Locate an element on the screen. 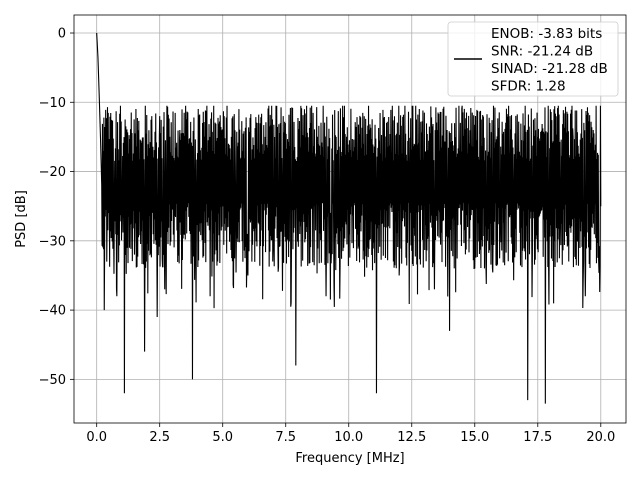  x-tick-label: 7.5 is located at coordinates (285, 437).